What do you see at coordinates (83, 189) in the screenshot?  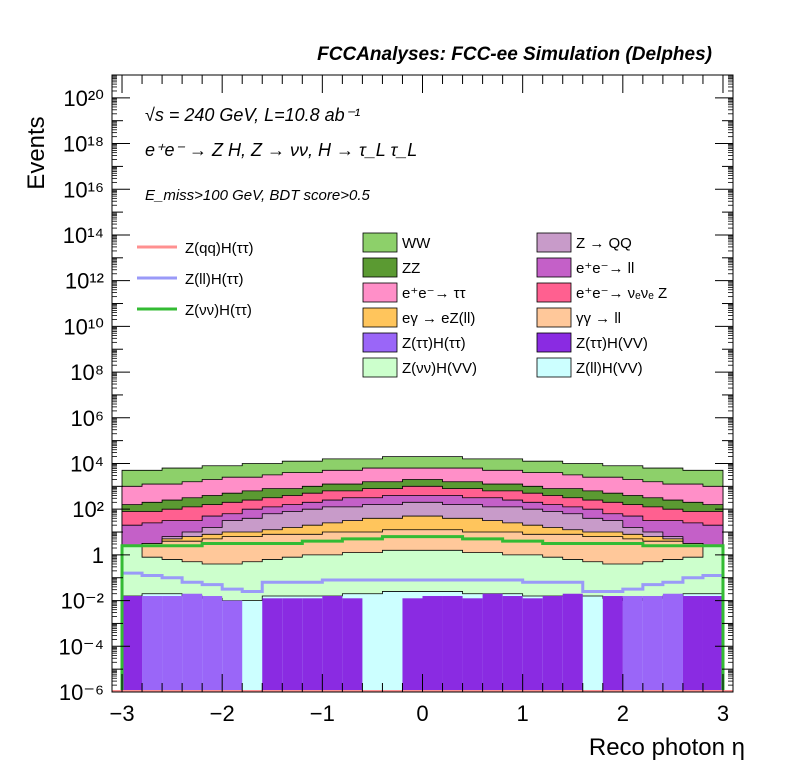 I see `y-tick-label: 10¹⁶` at bounding box center [83, 189].